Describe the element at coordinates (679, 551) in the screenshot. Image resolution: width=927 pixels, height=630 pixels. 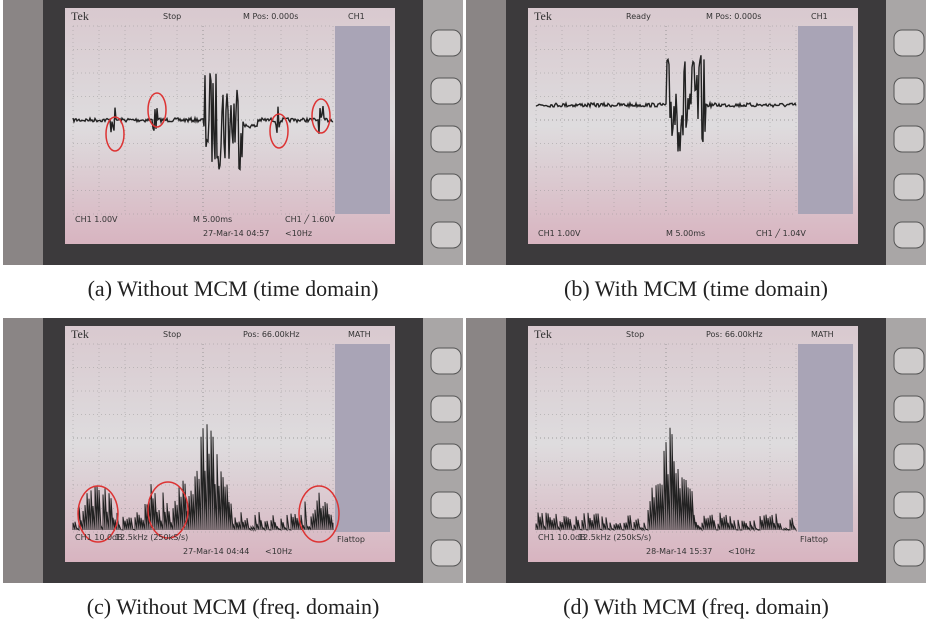
I see `readout: 28-Mar-14 15:37` at that location.